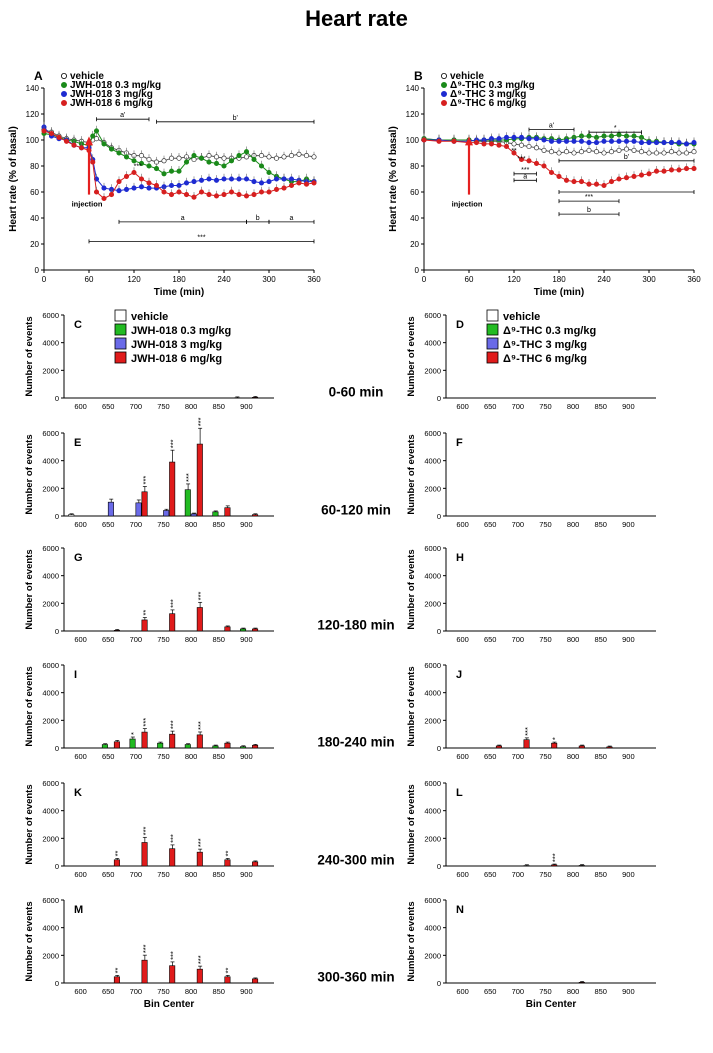 The width and height of the screenshot is (713, 1053). I want to click on significance-label: **, so click(145, 613).